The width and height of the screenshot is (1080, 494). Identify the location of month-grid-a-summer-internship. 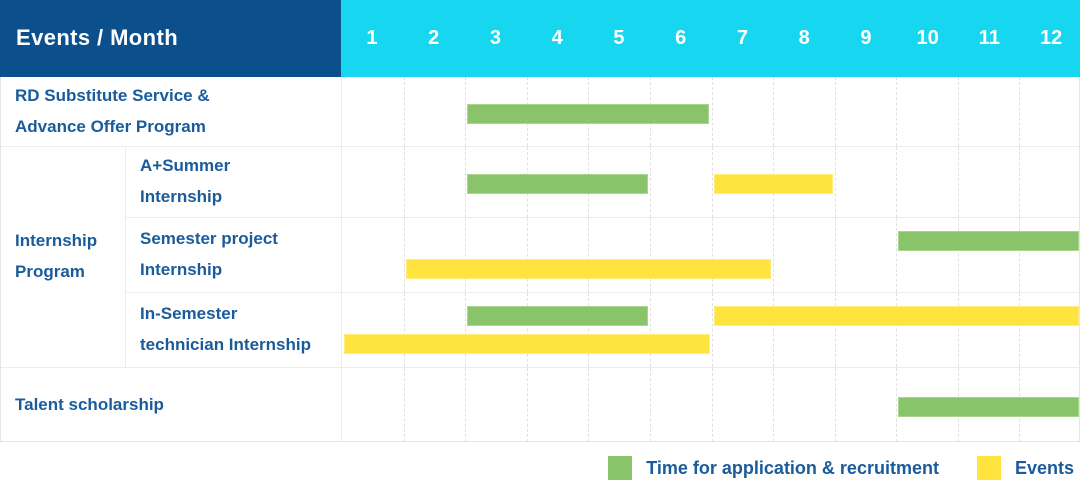
(710, 182).